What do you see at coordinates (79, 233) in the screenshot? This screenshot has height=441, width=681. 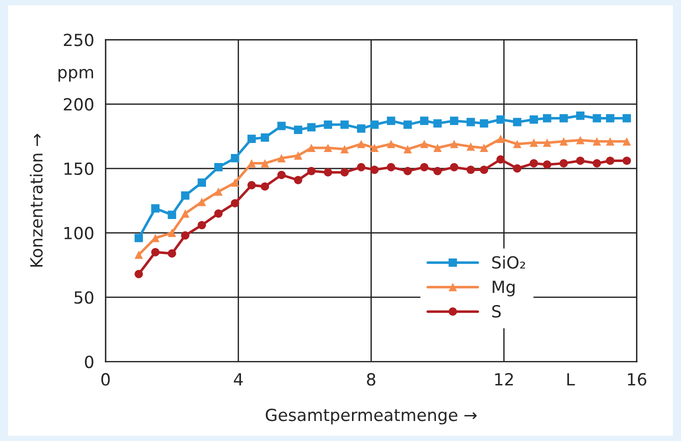 I see `y-tick-label: 100` at bounding box center [79, 233].